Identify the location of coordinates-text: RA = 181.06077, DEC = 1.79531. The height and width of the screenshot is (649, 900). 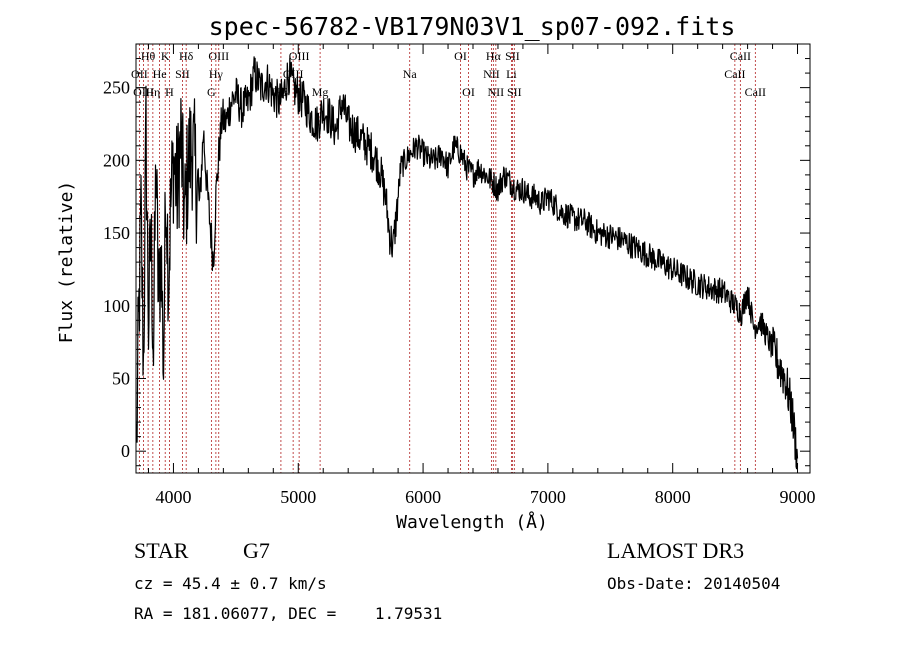
(288, 613).